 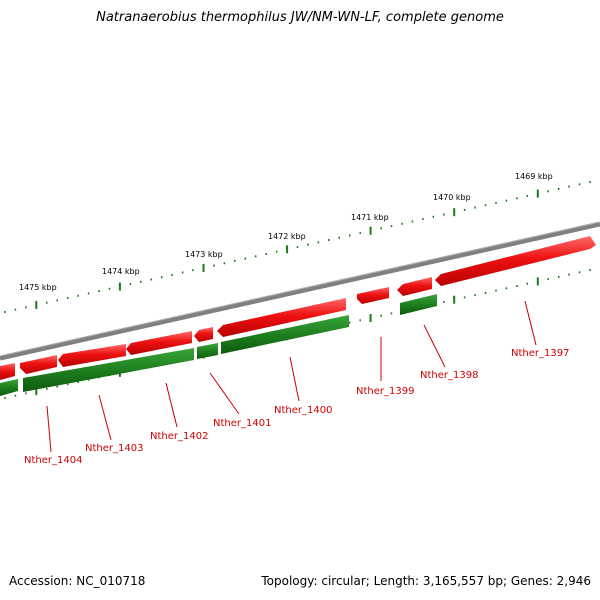 I want to click on gene-label: Nther_1398, so click(x=449, y=375).